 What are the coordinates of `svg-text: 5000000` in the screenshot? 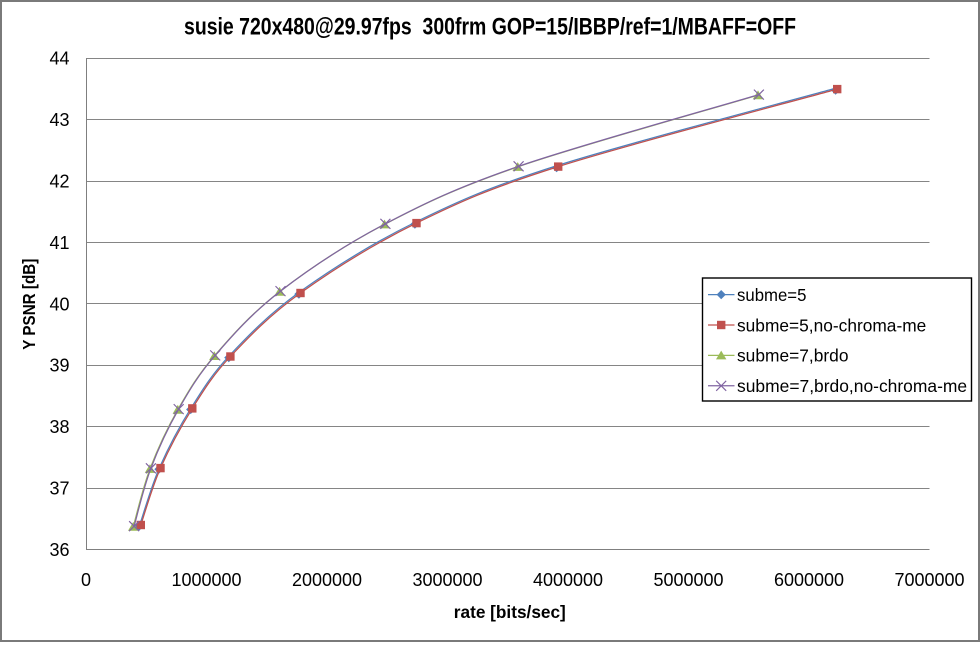 It's located at (688, 580).